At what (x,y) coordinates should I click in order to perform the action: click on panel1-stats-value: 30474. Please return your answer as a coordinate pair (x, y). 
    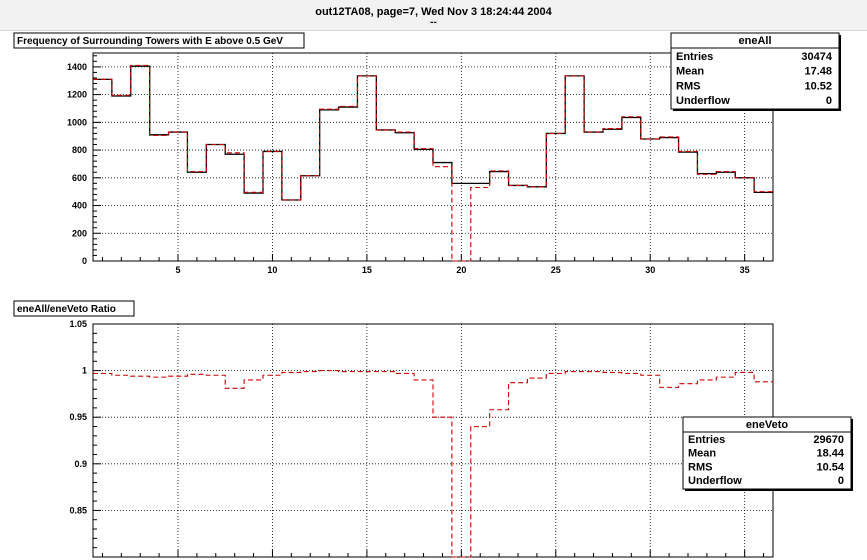
    Looking at the image, I should click on (816, 57).